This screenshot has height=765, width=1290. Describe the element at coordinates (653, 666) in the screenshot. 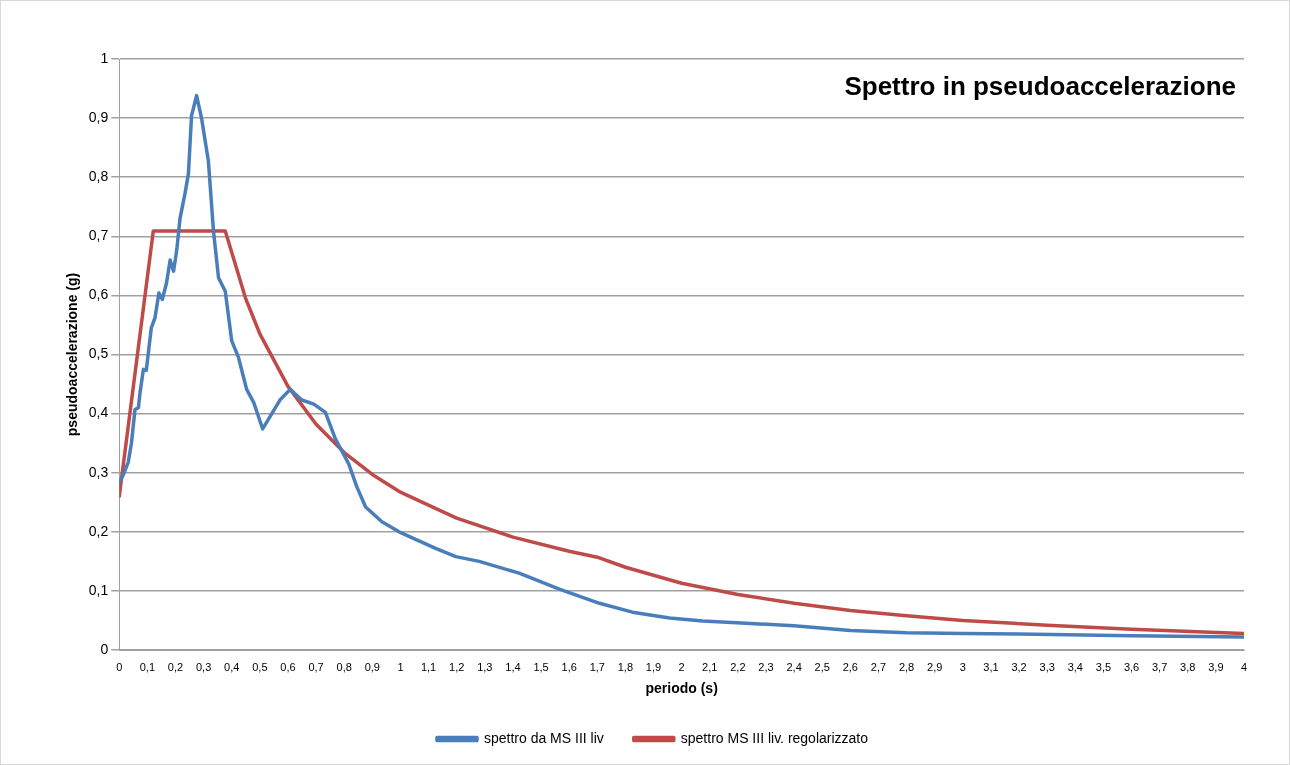

I see `x-tick-label: 1,9` at that location.